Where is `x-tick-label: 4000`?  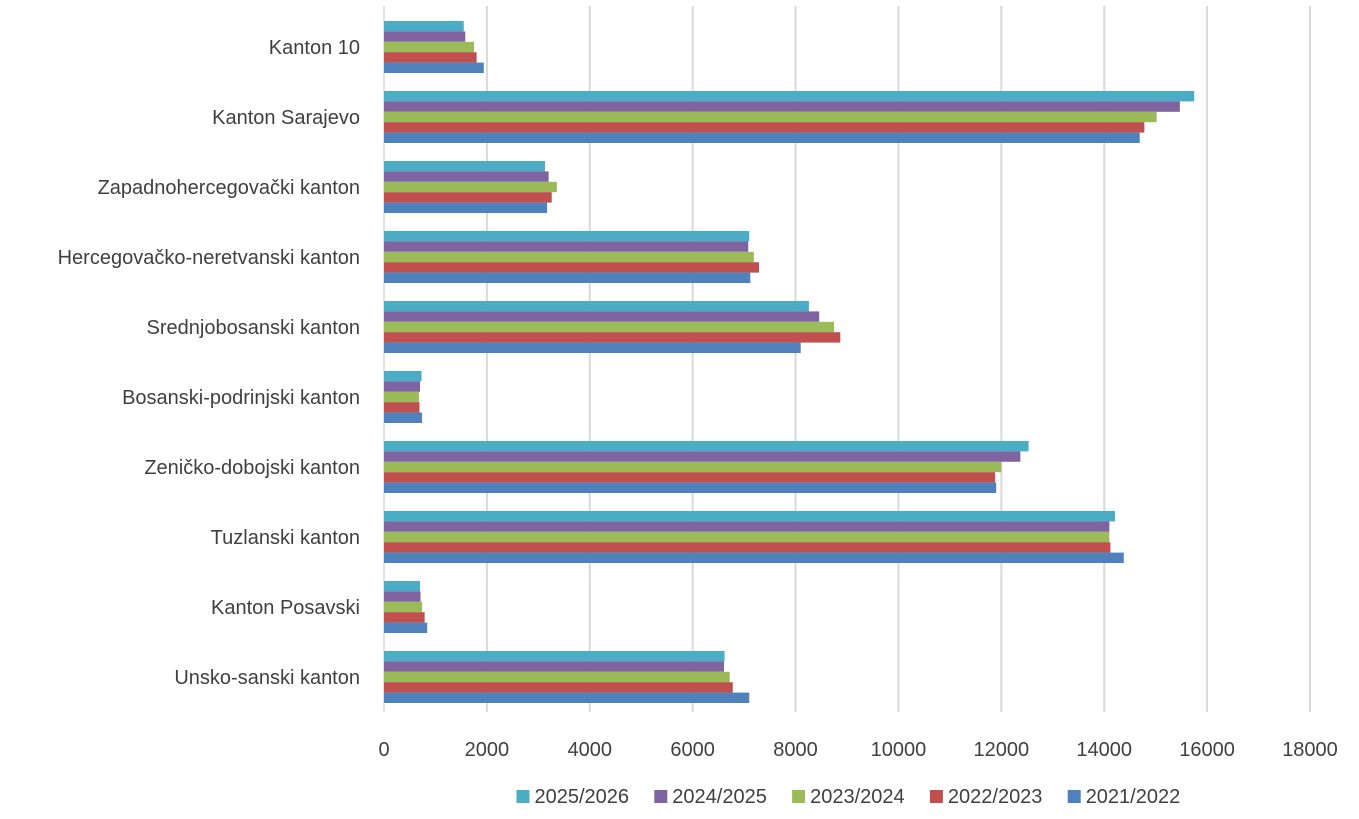 x-tick-label: 4000 is located at coordinates (590, 750).